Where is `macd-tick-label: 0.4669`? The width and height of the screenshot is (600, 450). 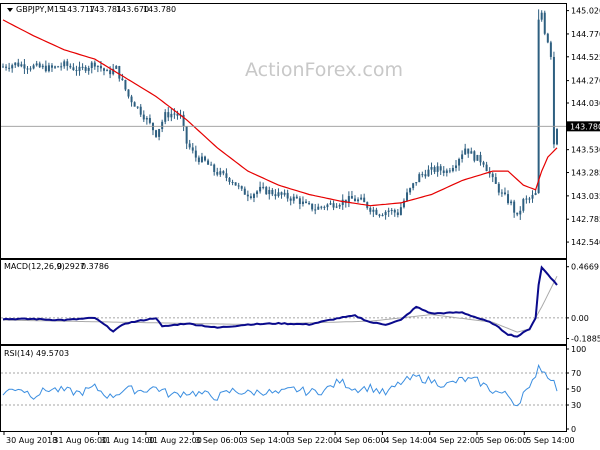 macd-tick-label: 0.4669 is located at coordinates (585, 267).